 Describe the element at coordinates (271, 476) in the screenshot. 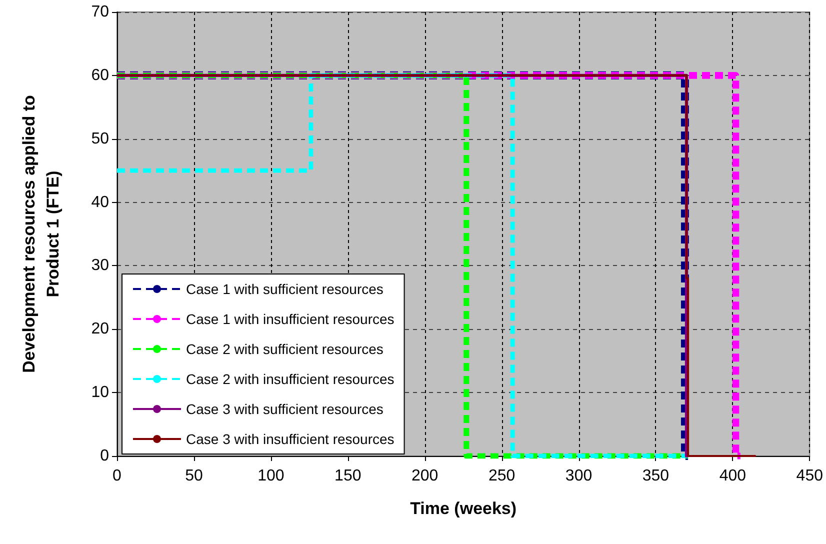

I see `x-tick-label: 100` at that location.